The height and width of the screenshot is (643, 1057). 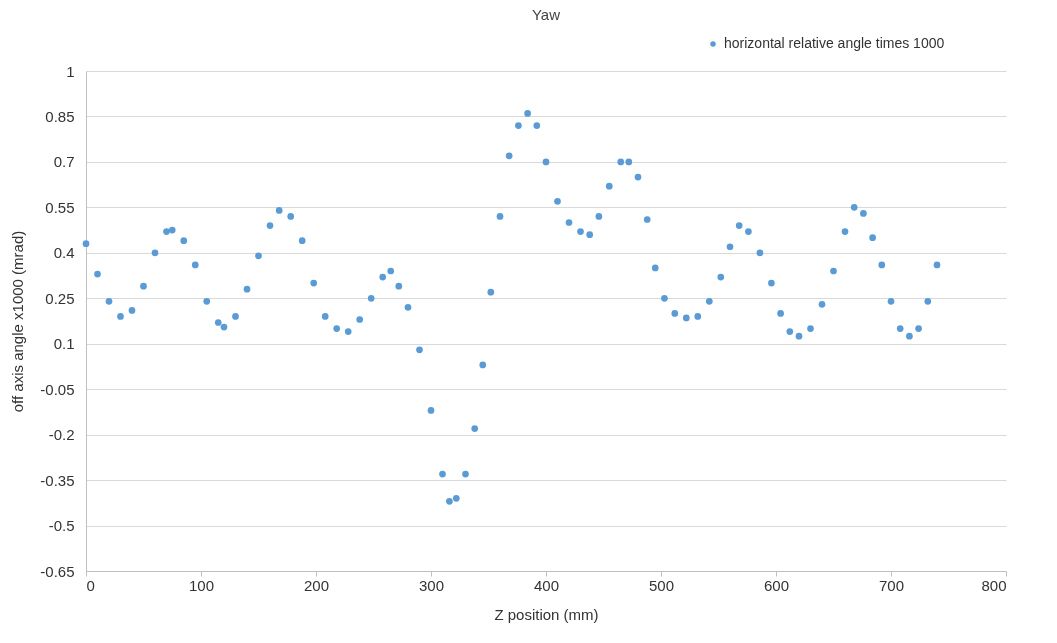 What do you see at coordinates (64, 344) in the screenshot?
I see `y-tick-label: 0.1` at bounding box center [64, 344].